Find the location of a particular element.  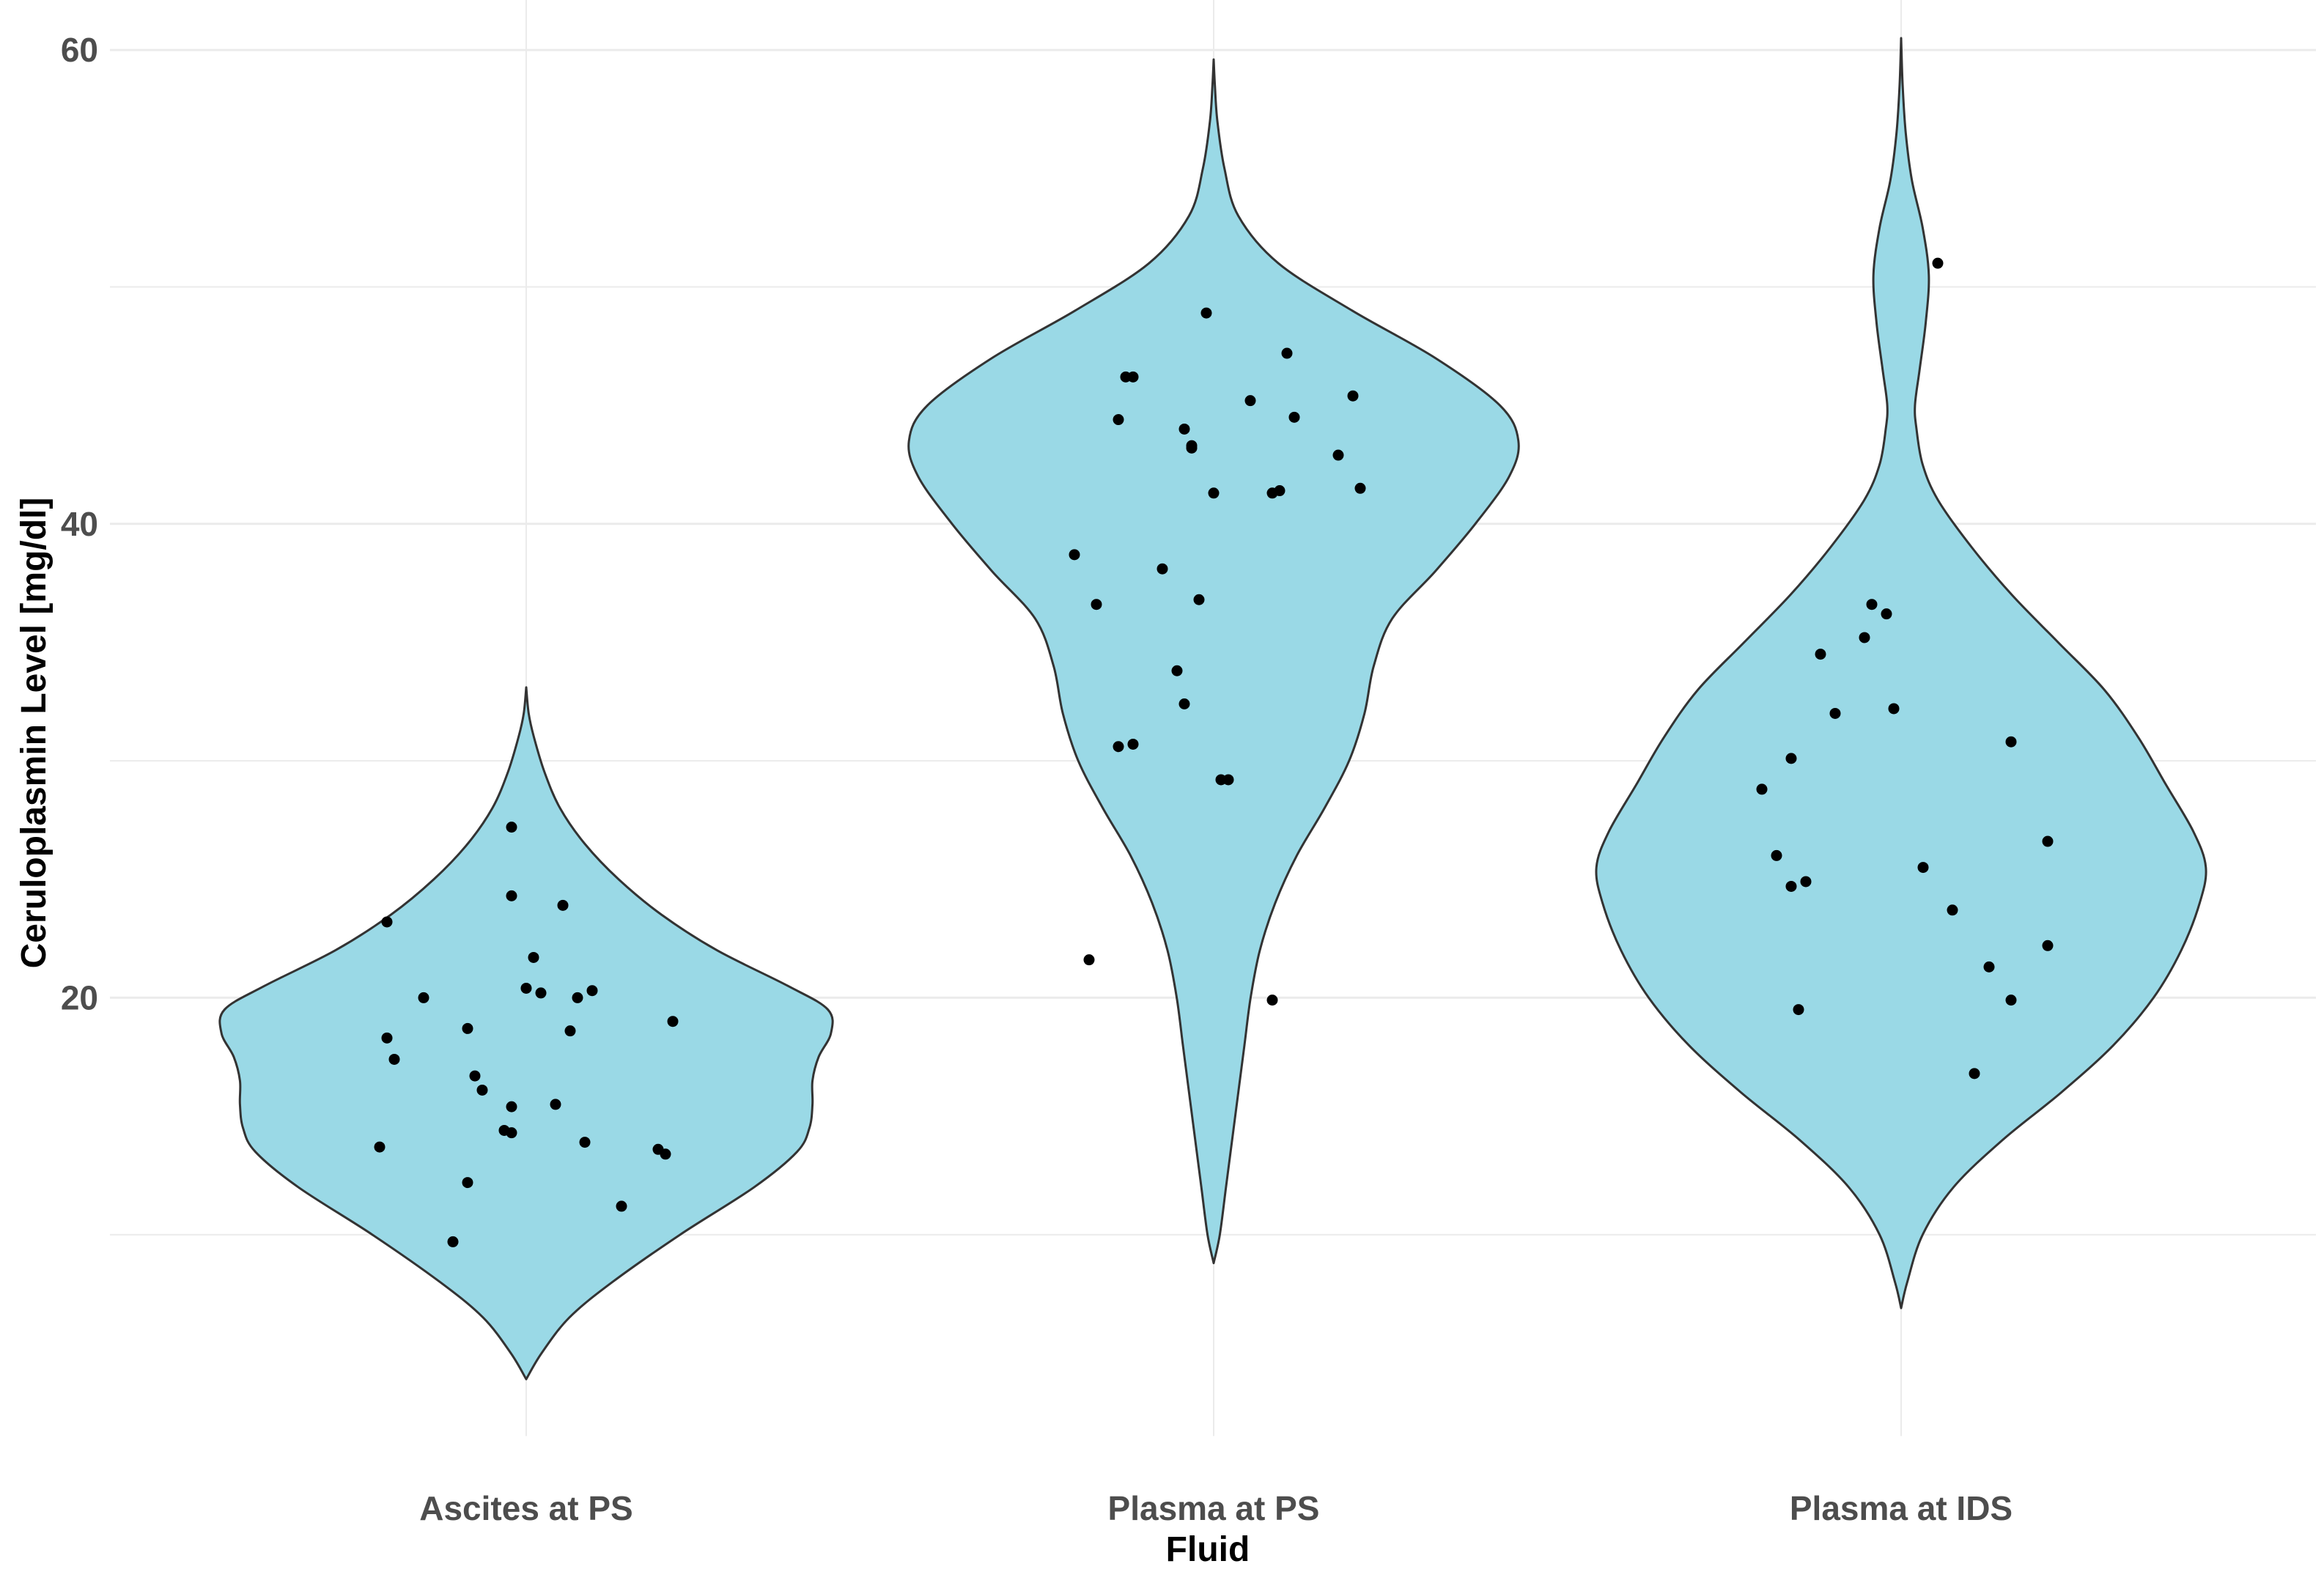

y-axis-title: Ceruloplasmin Level [mg/dl] is located at coordinates (34, 734).